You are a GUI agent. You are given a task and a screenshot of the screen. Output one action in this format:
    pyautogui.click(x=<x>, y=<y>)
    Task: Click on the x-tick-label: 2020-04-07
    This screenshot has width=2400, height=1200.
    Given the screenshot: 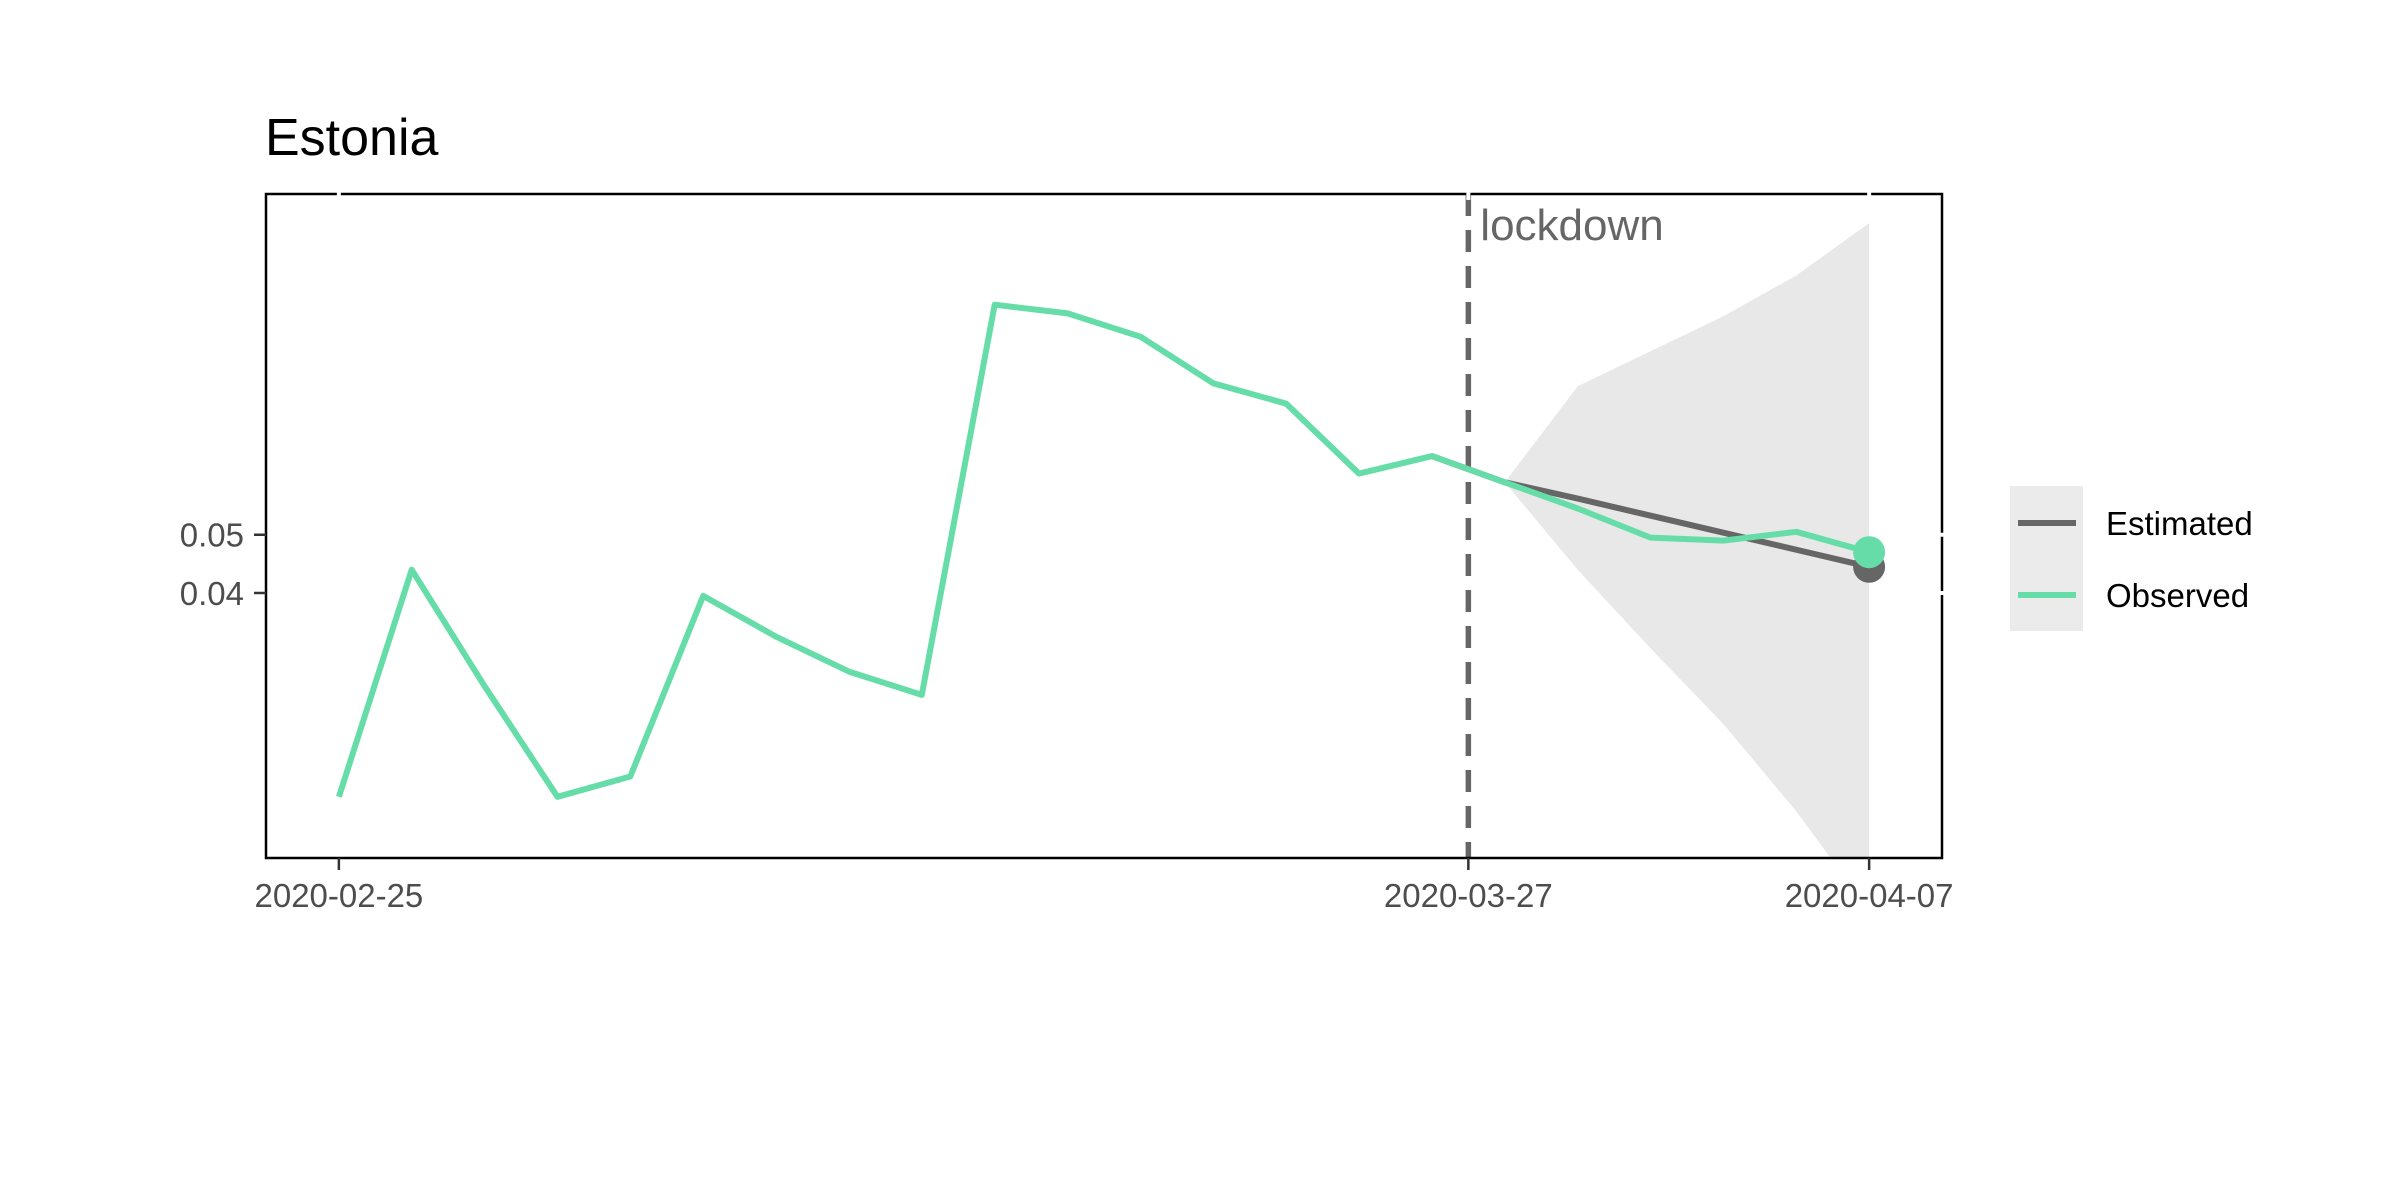 What is the action you would take?
    pyautogui.click(x=1869, y=895)
    